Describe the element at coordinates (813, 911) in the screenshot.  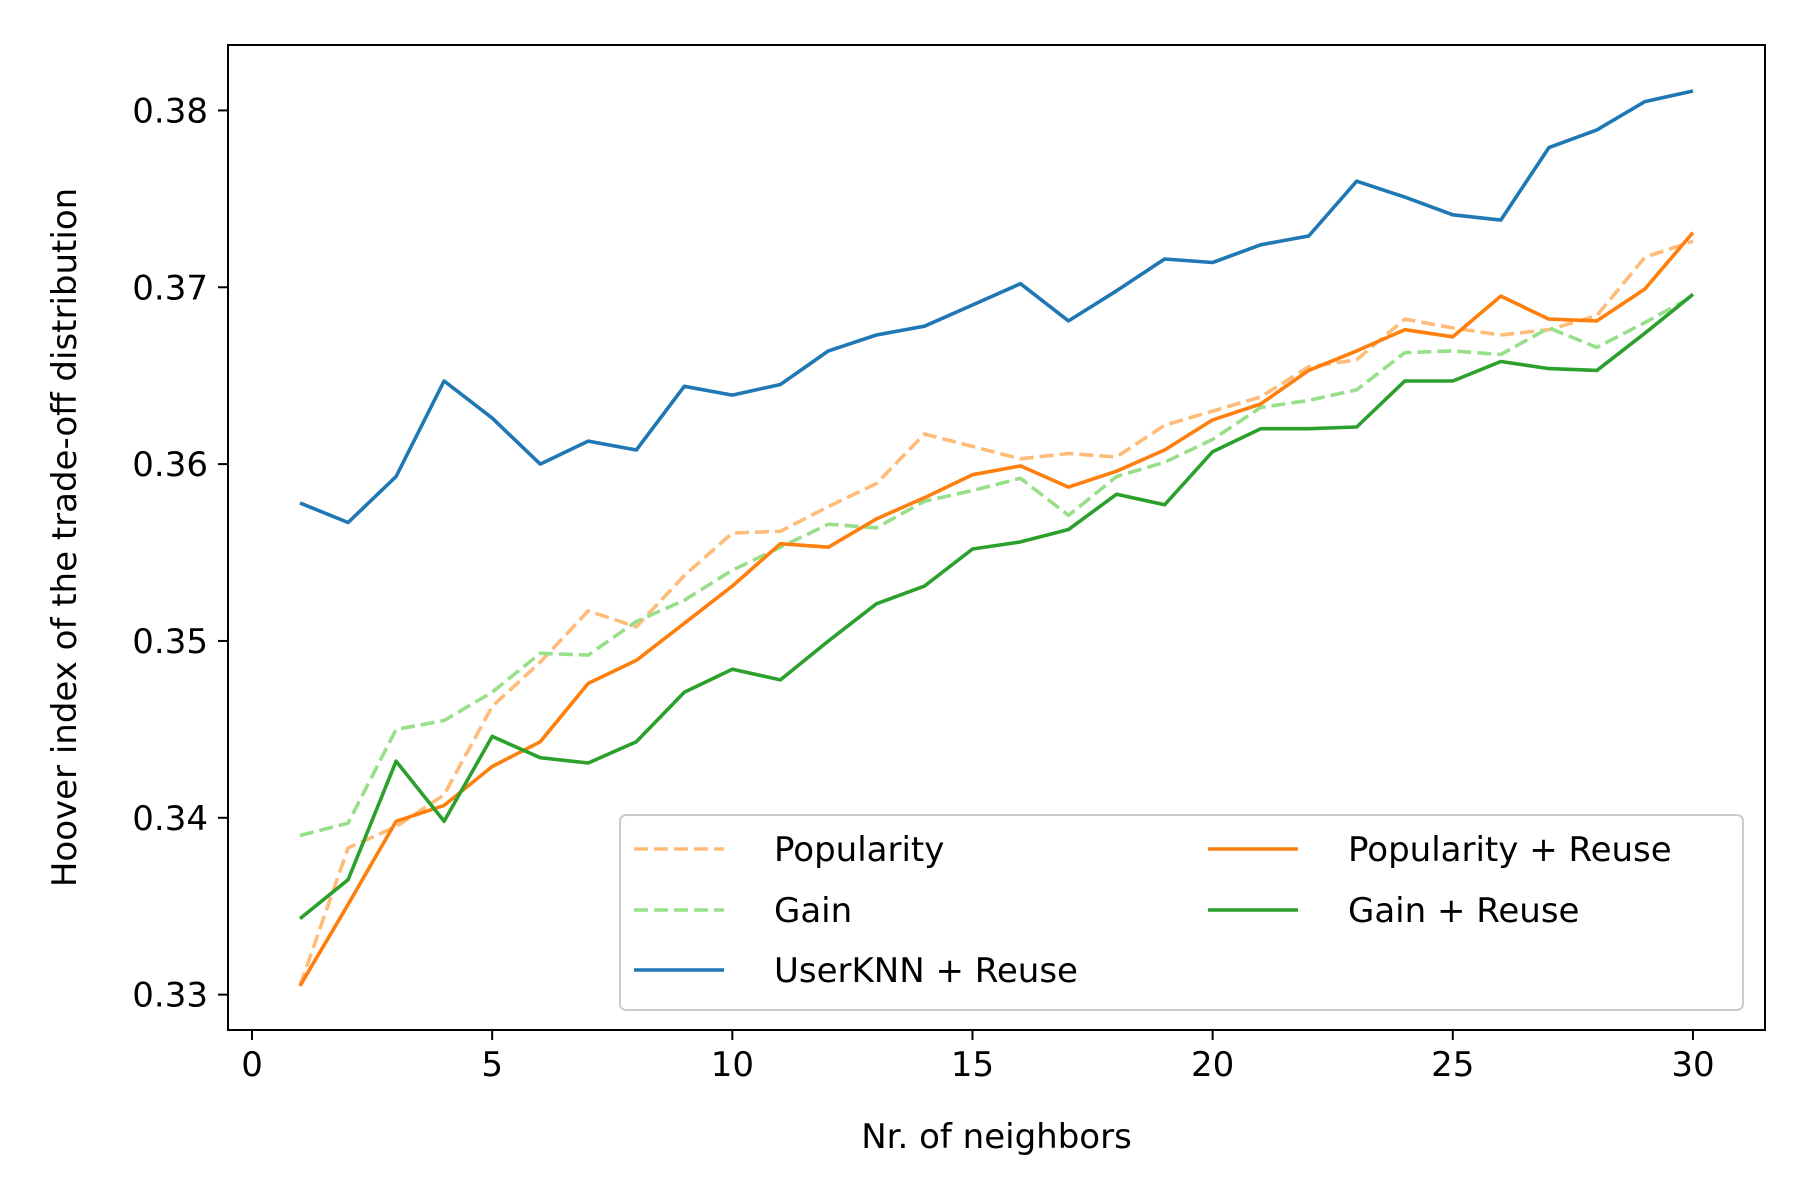
I see `legend-label: Gain` at that location.